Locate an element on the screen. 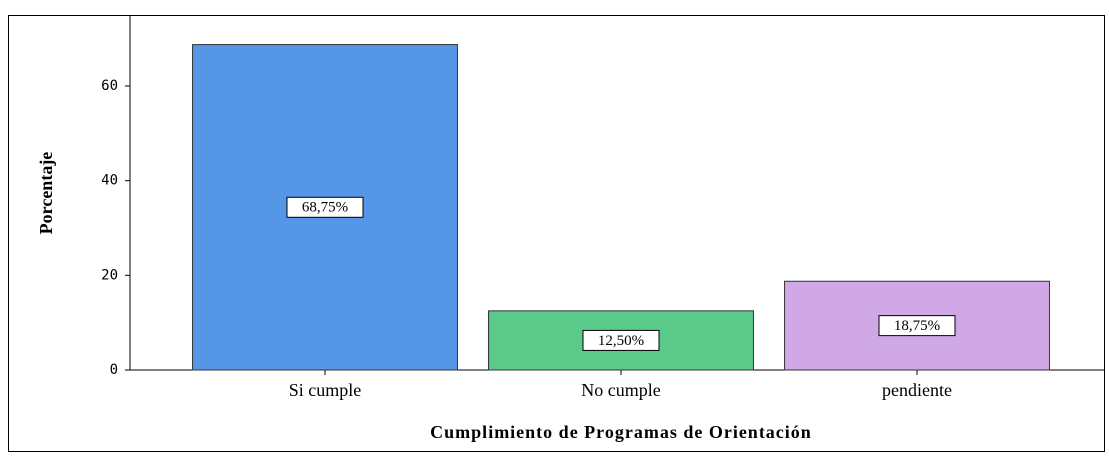 The height and width of the screenshot is (457, 1109). x-axis-label: Cumplimiento de Programas de Orientación is located at coordinates (621, 432).